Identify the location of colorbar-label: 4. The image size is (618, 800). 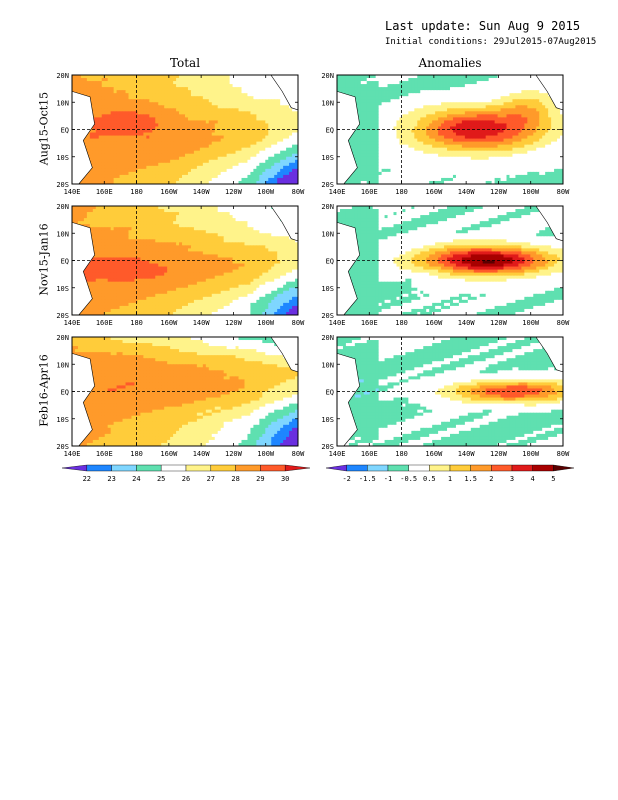
(533, 479).